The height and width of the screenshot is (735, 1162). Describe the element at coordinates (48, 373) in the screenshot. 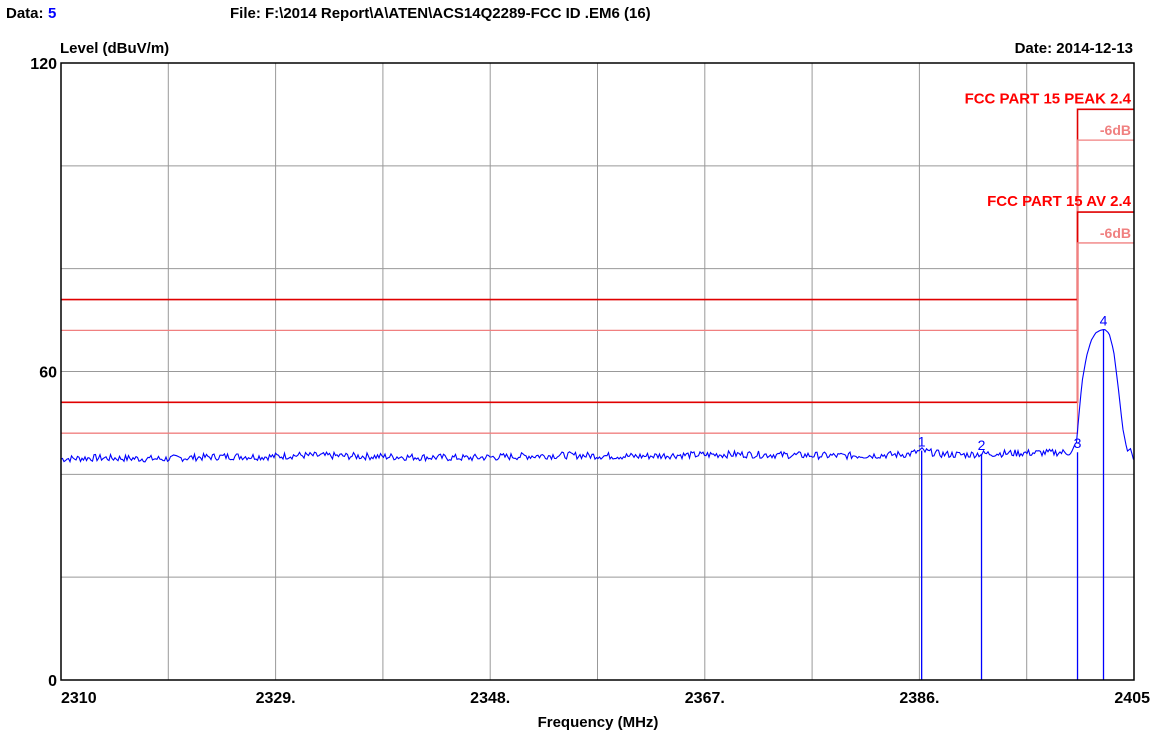

I see `y-tick-label: 60` at that location.